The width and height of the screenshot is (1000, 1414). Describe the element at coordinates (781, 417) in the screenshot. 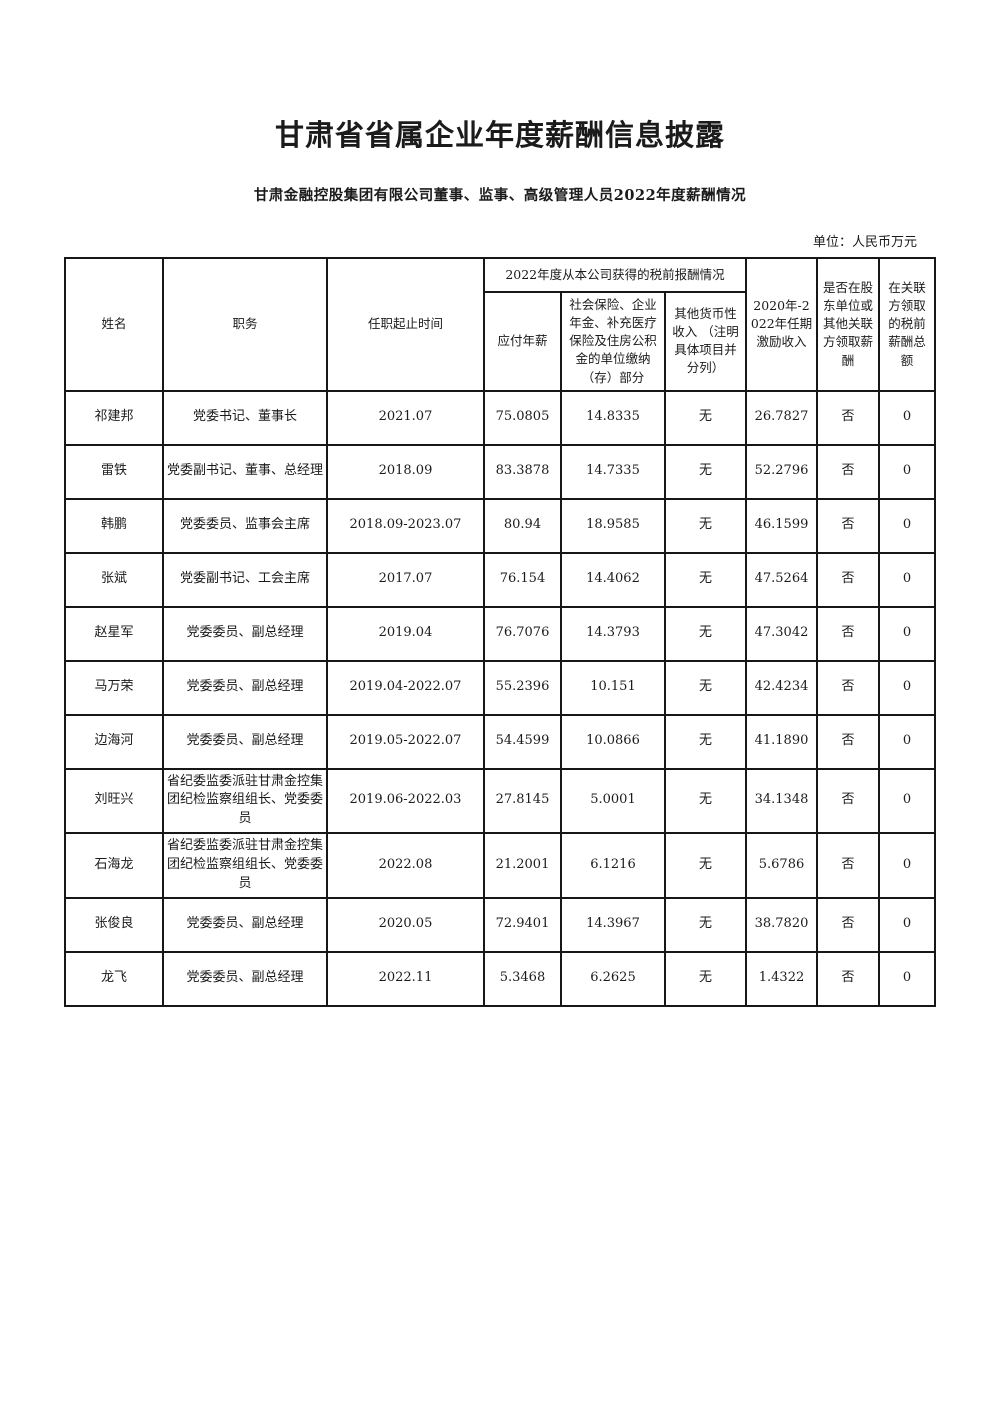

I see `cell-incentive: 26.7827` at that location.